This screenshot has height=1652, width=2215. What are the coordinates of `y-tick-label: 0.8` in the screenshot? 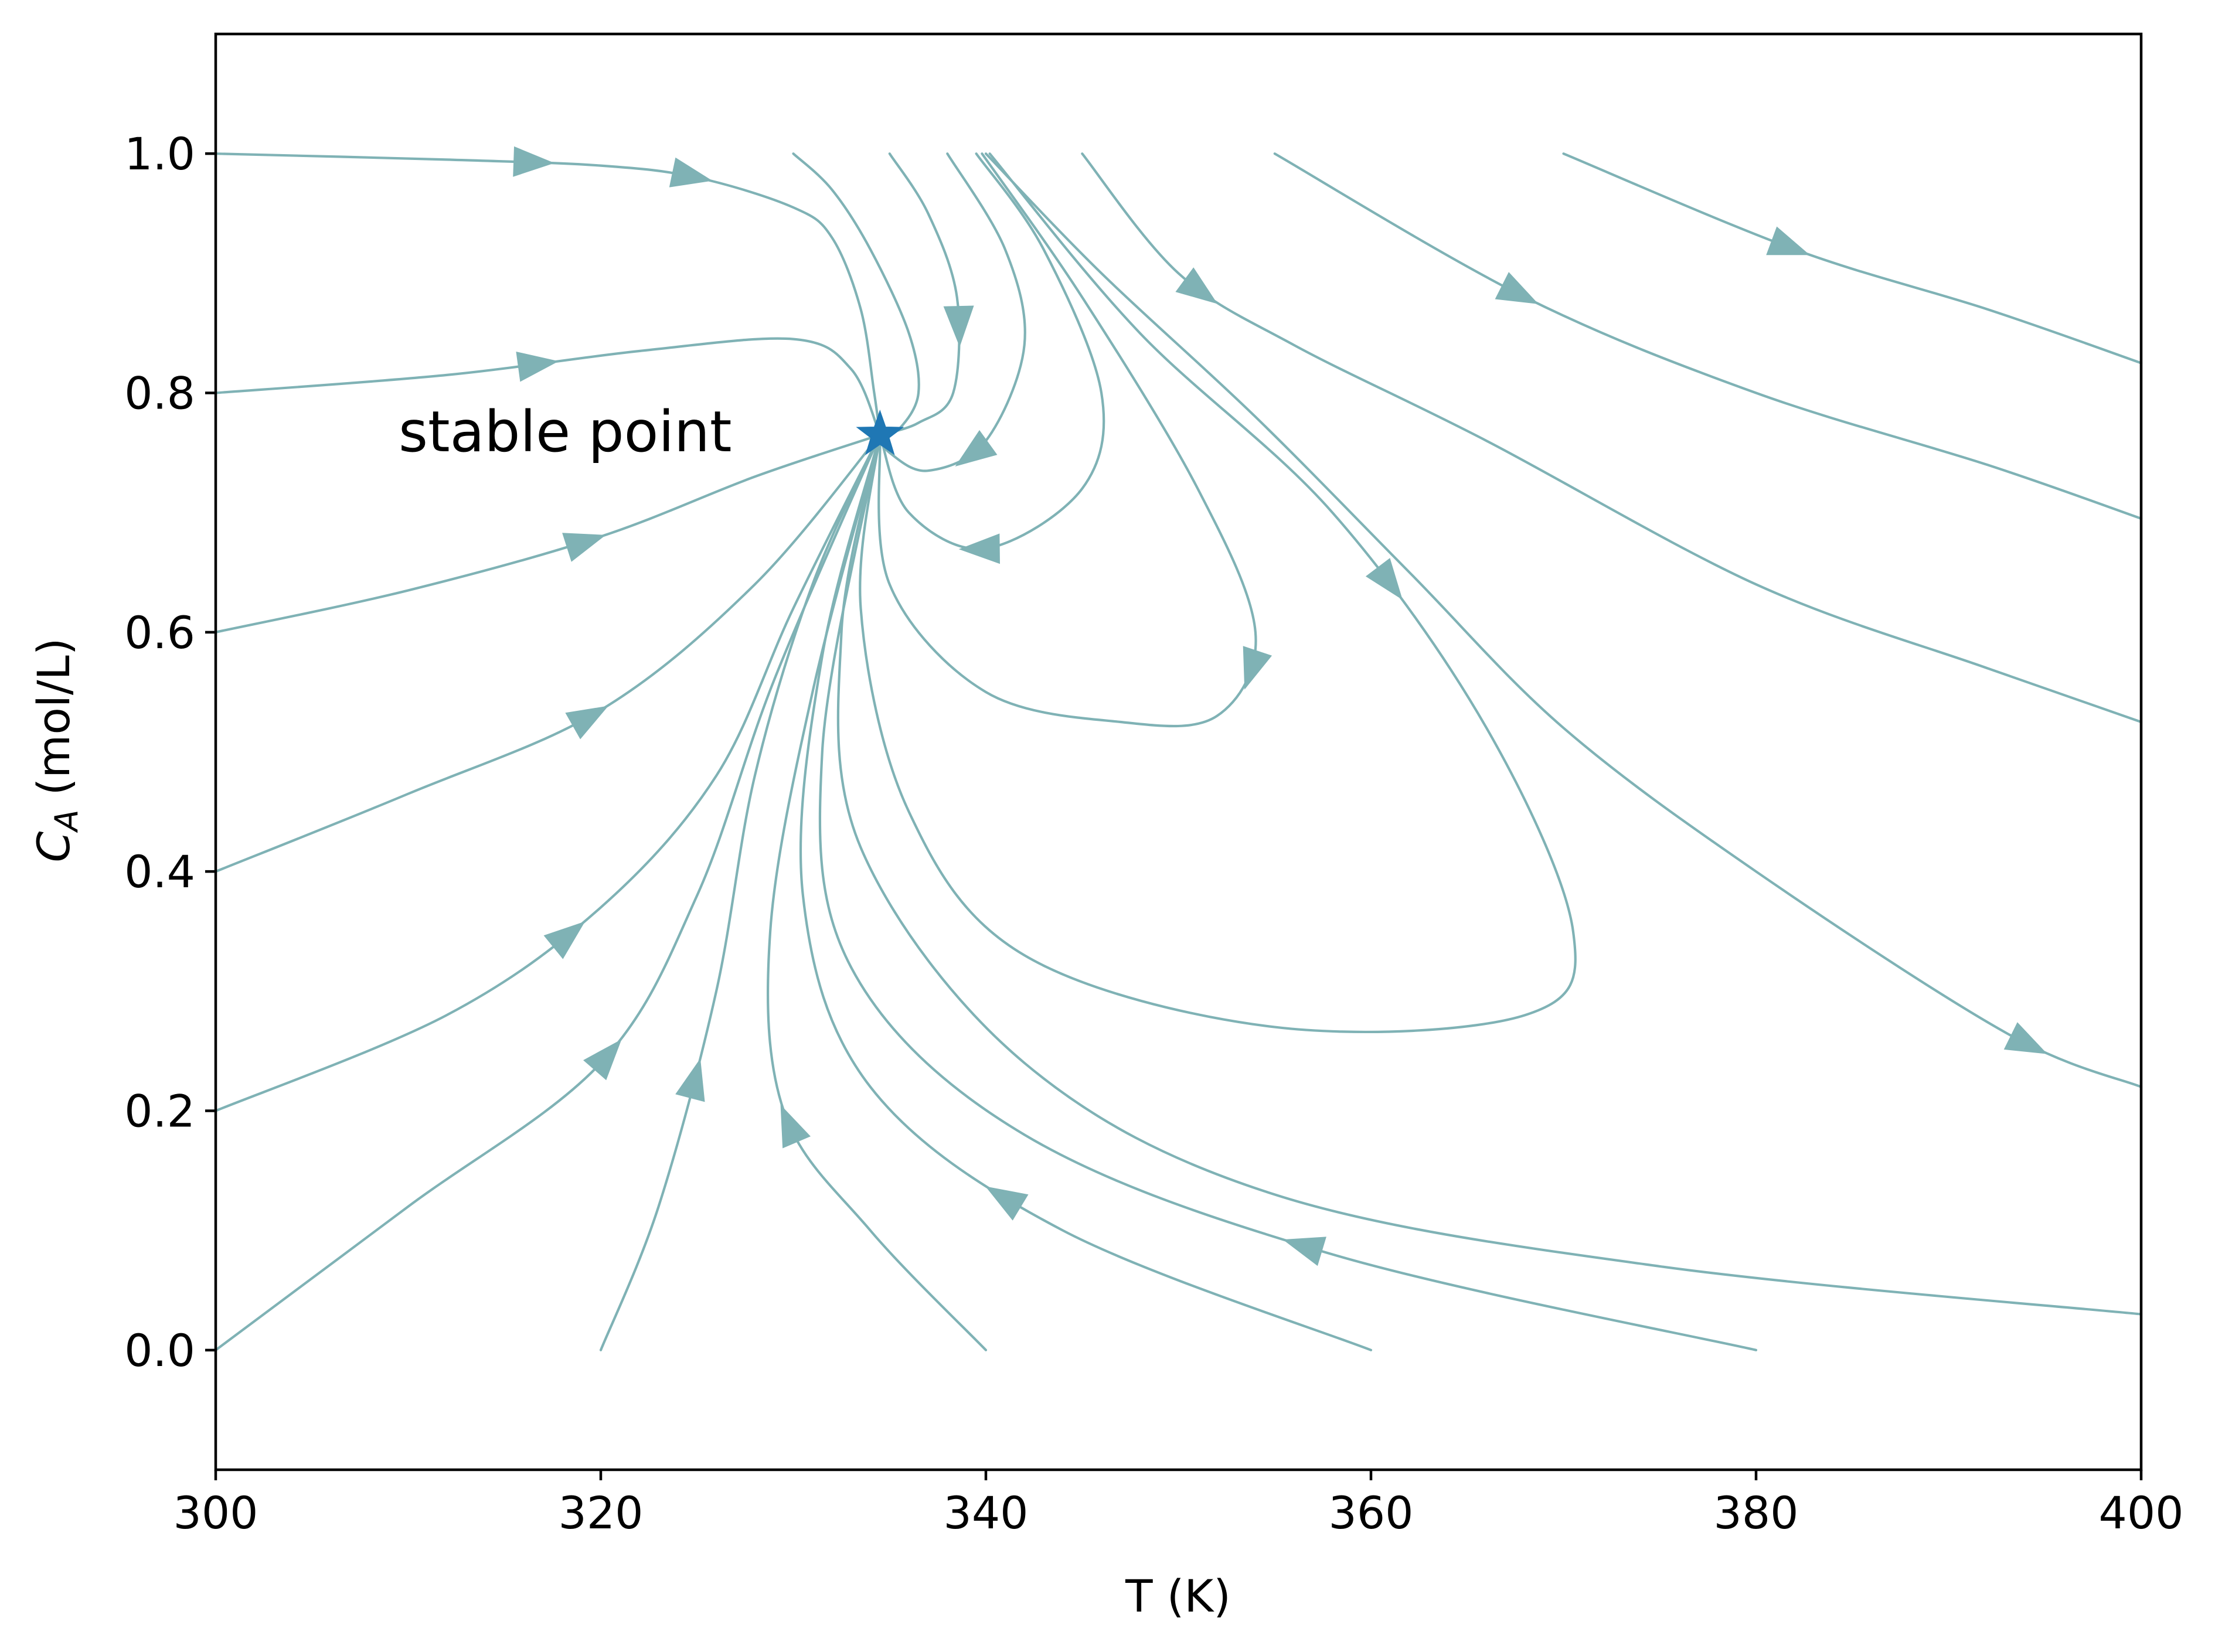 It's located at (159, 393).